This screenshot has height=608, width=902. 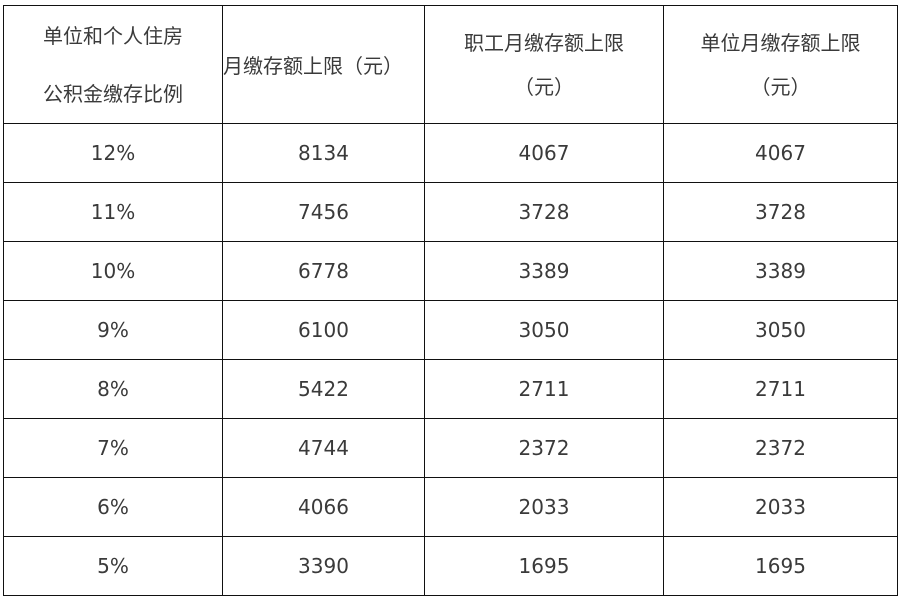 I want to click on header-ratio-line1: 单位和个人住房, so click(x=113, y=35).